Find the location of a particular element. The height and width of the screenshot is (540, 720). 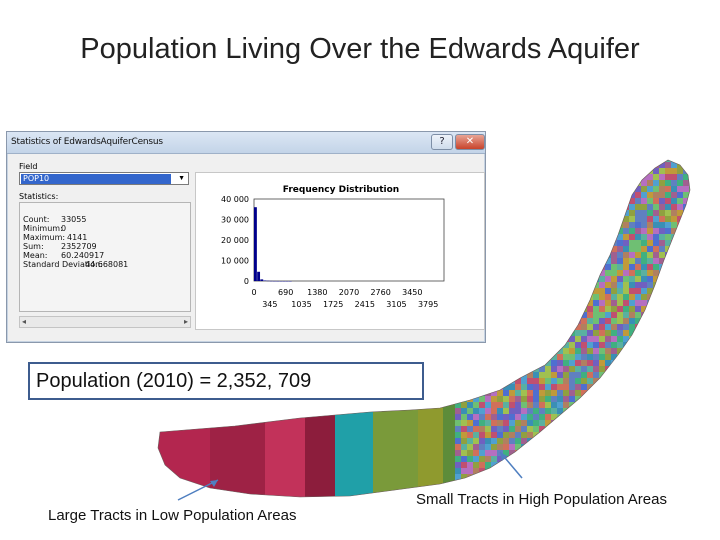

scroll-left-icon: ◂ is located at coordinates (24, 321).